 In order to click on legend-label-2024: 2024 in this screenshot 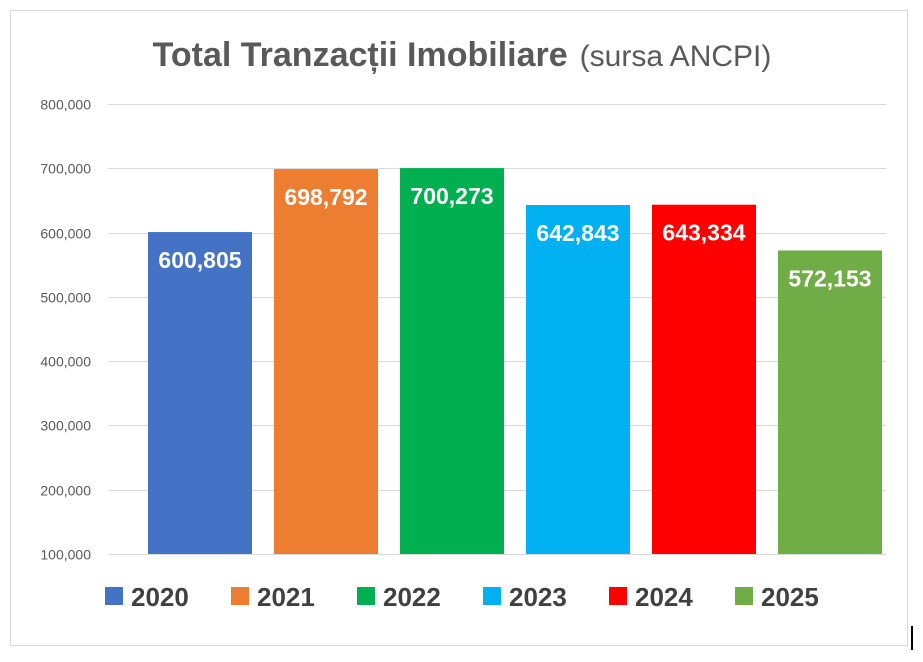, I will do `click(664, 597)`.